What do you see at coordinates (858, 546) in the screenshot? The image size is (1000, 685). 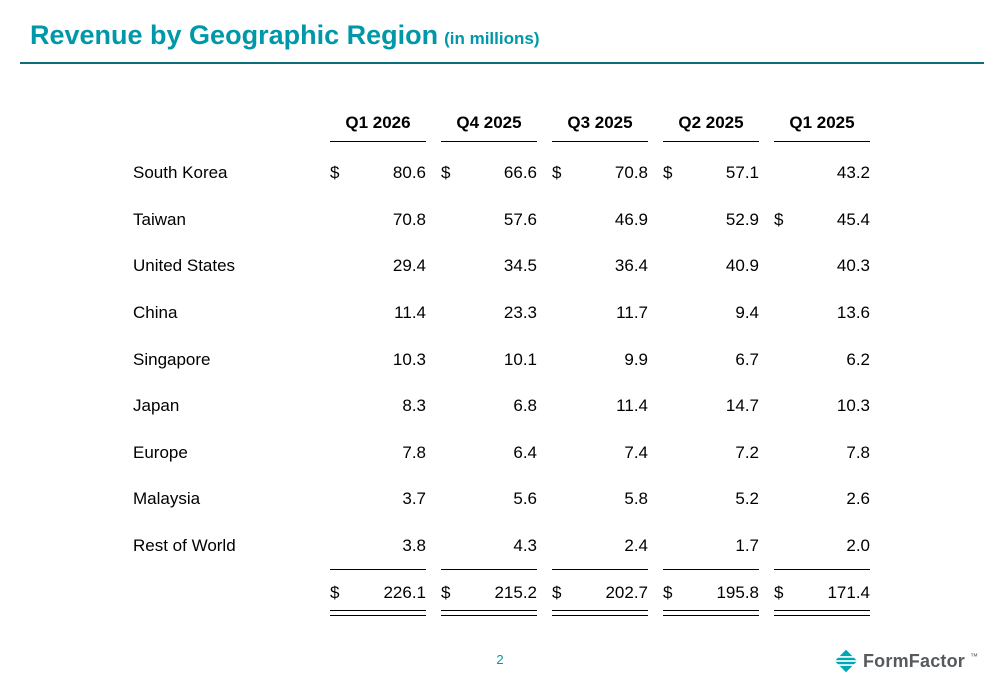 I see `value: 2.0` at bounding box center [858, 546].